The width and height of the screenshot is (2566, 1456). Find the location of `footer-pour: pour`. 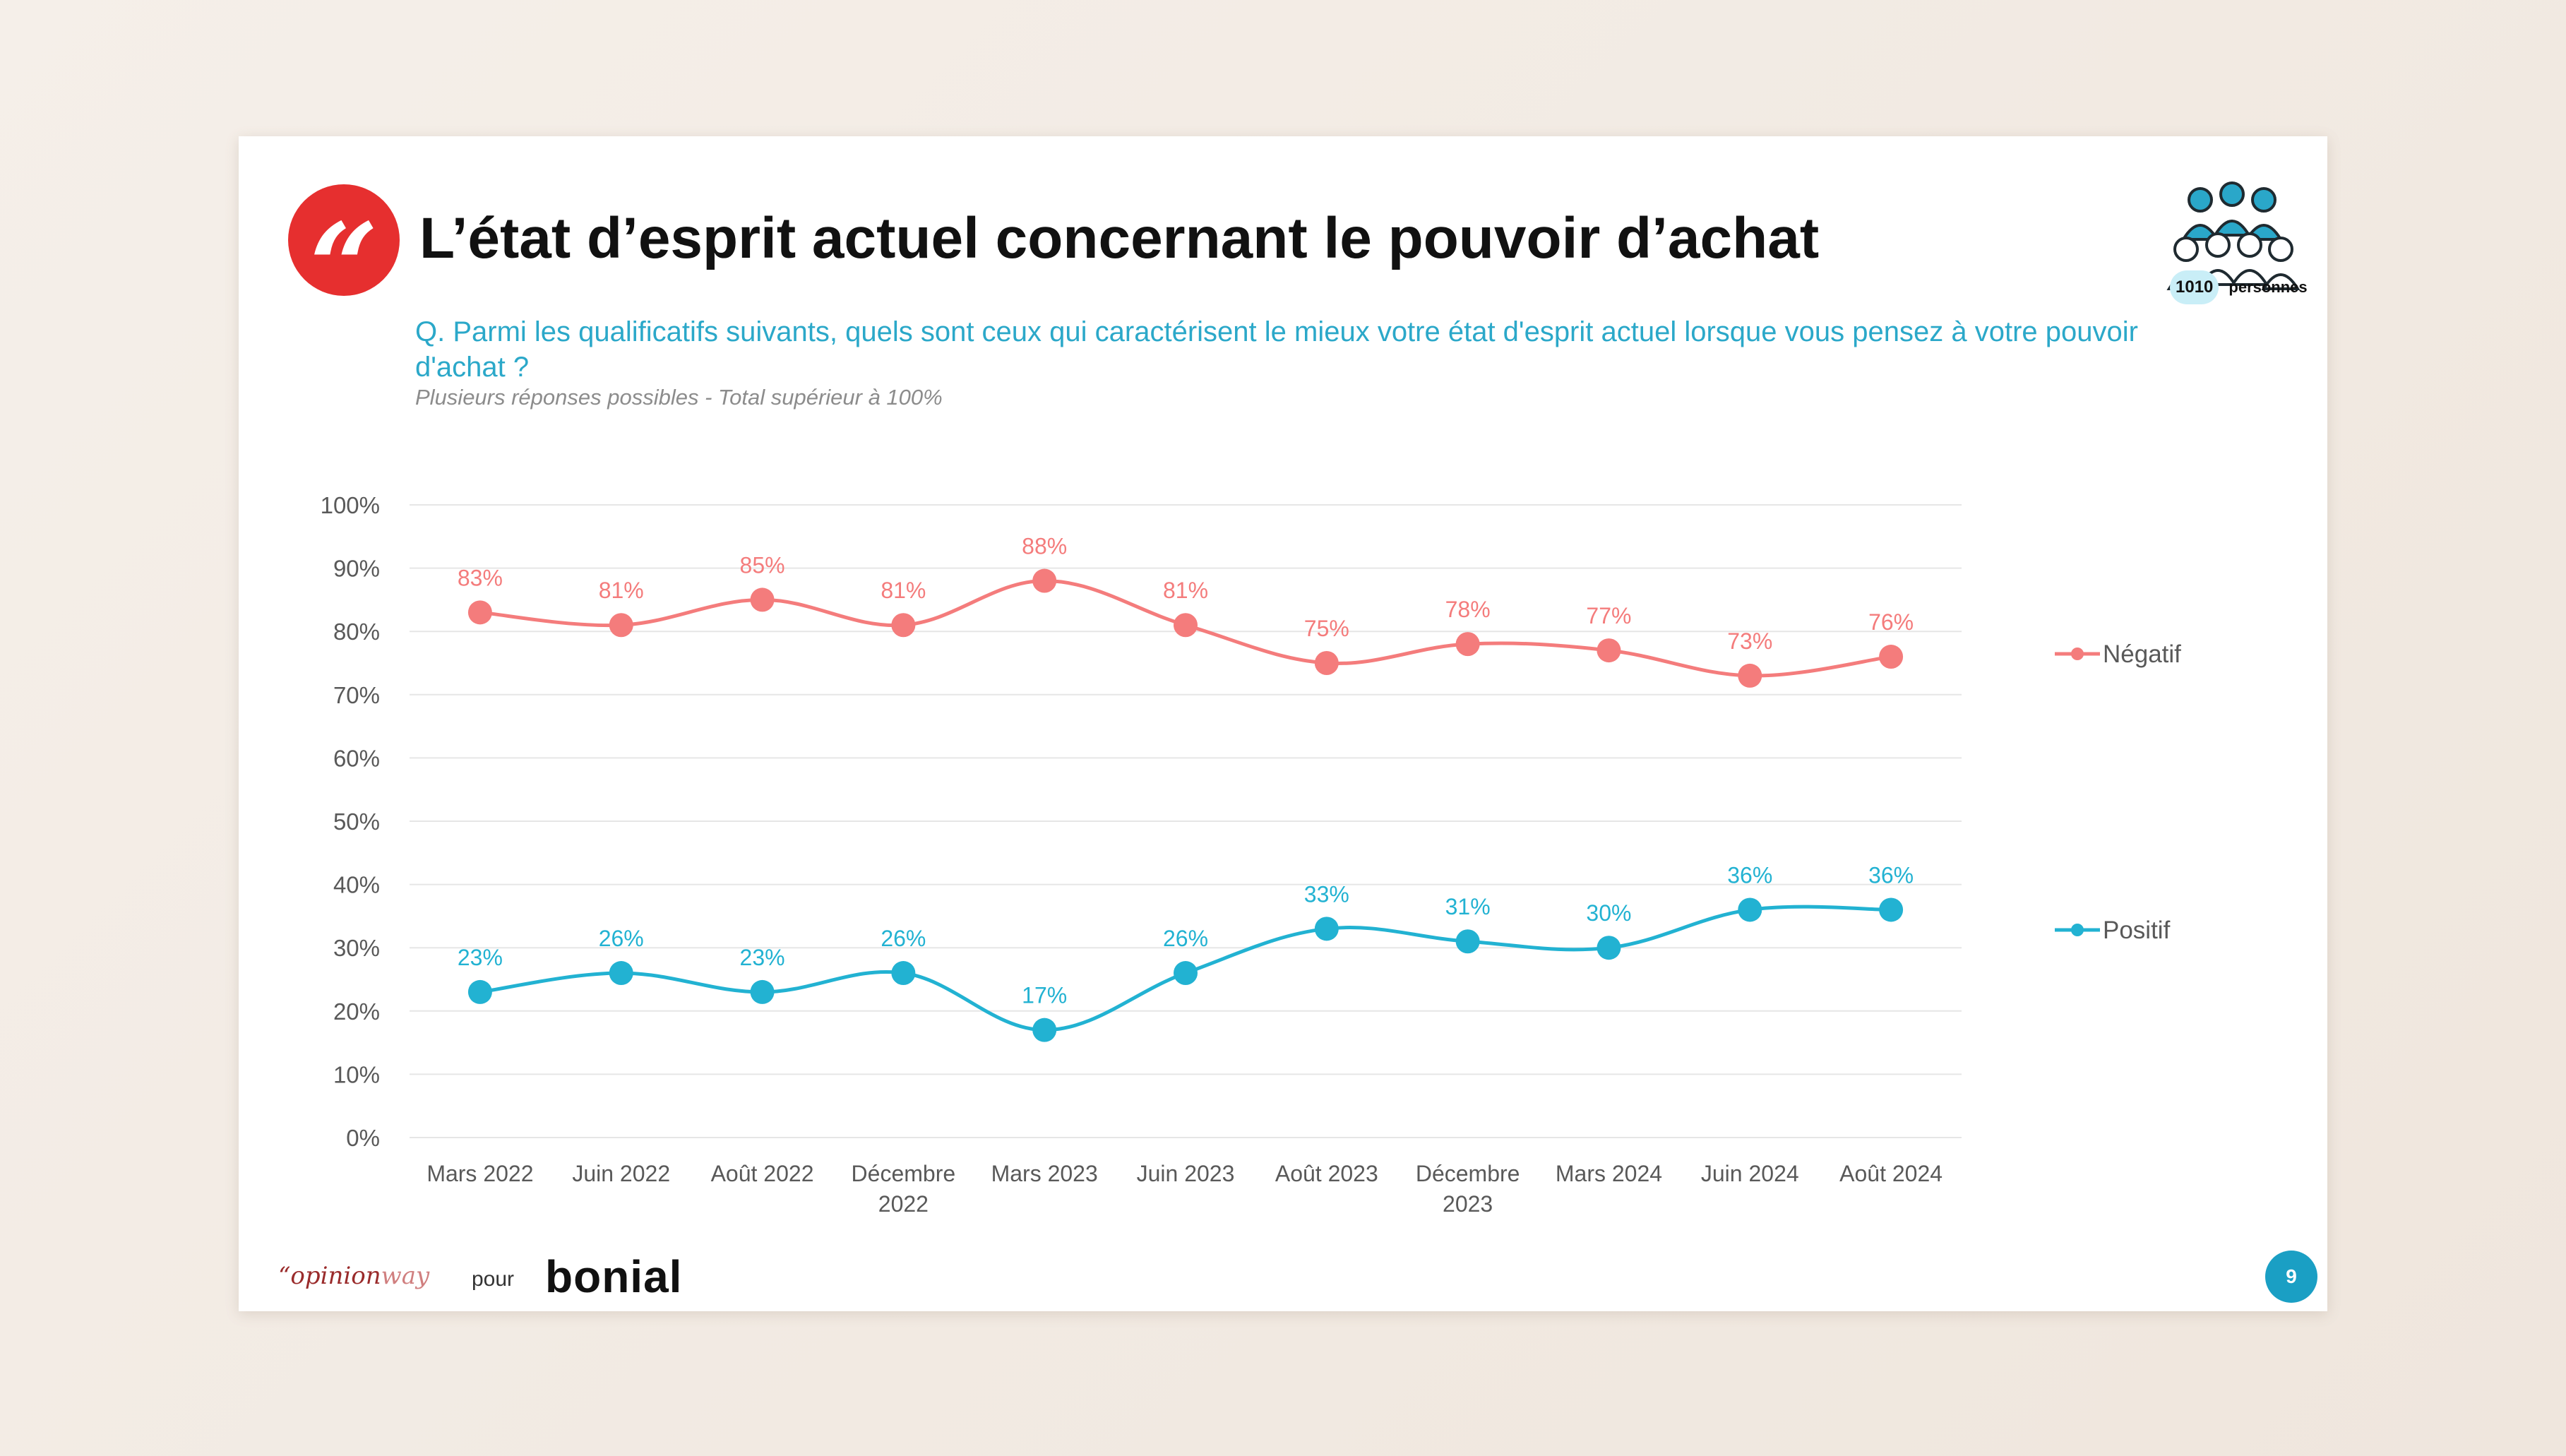

footer-pour: pour is located at coordinates (493, 1279).